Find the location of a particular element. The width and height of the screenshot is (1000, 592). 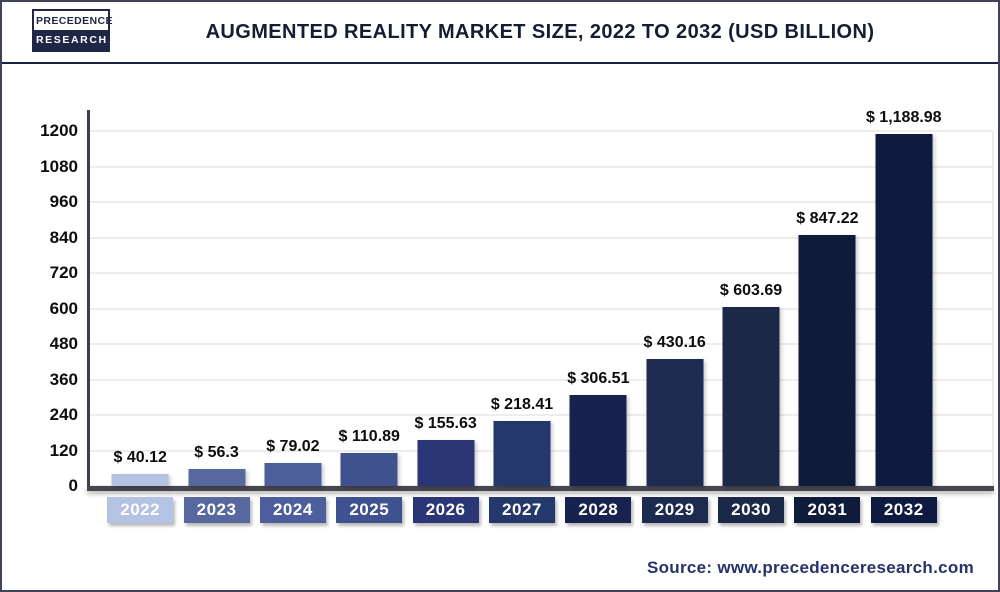

year-slot: 2032 is located at coordinates (904, 510).